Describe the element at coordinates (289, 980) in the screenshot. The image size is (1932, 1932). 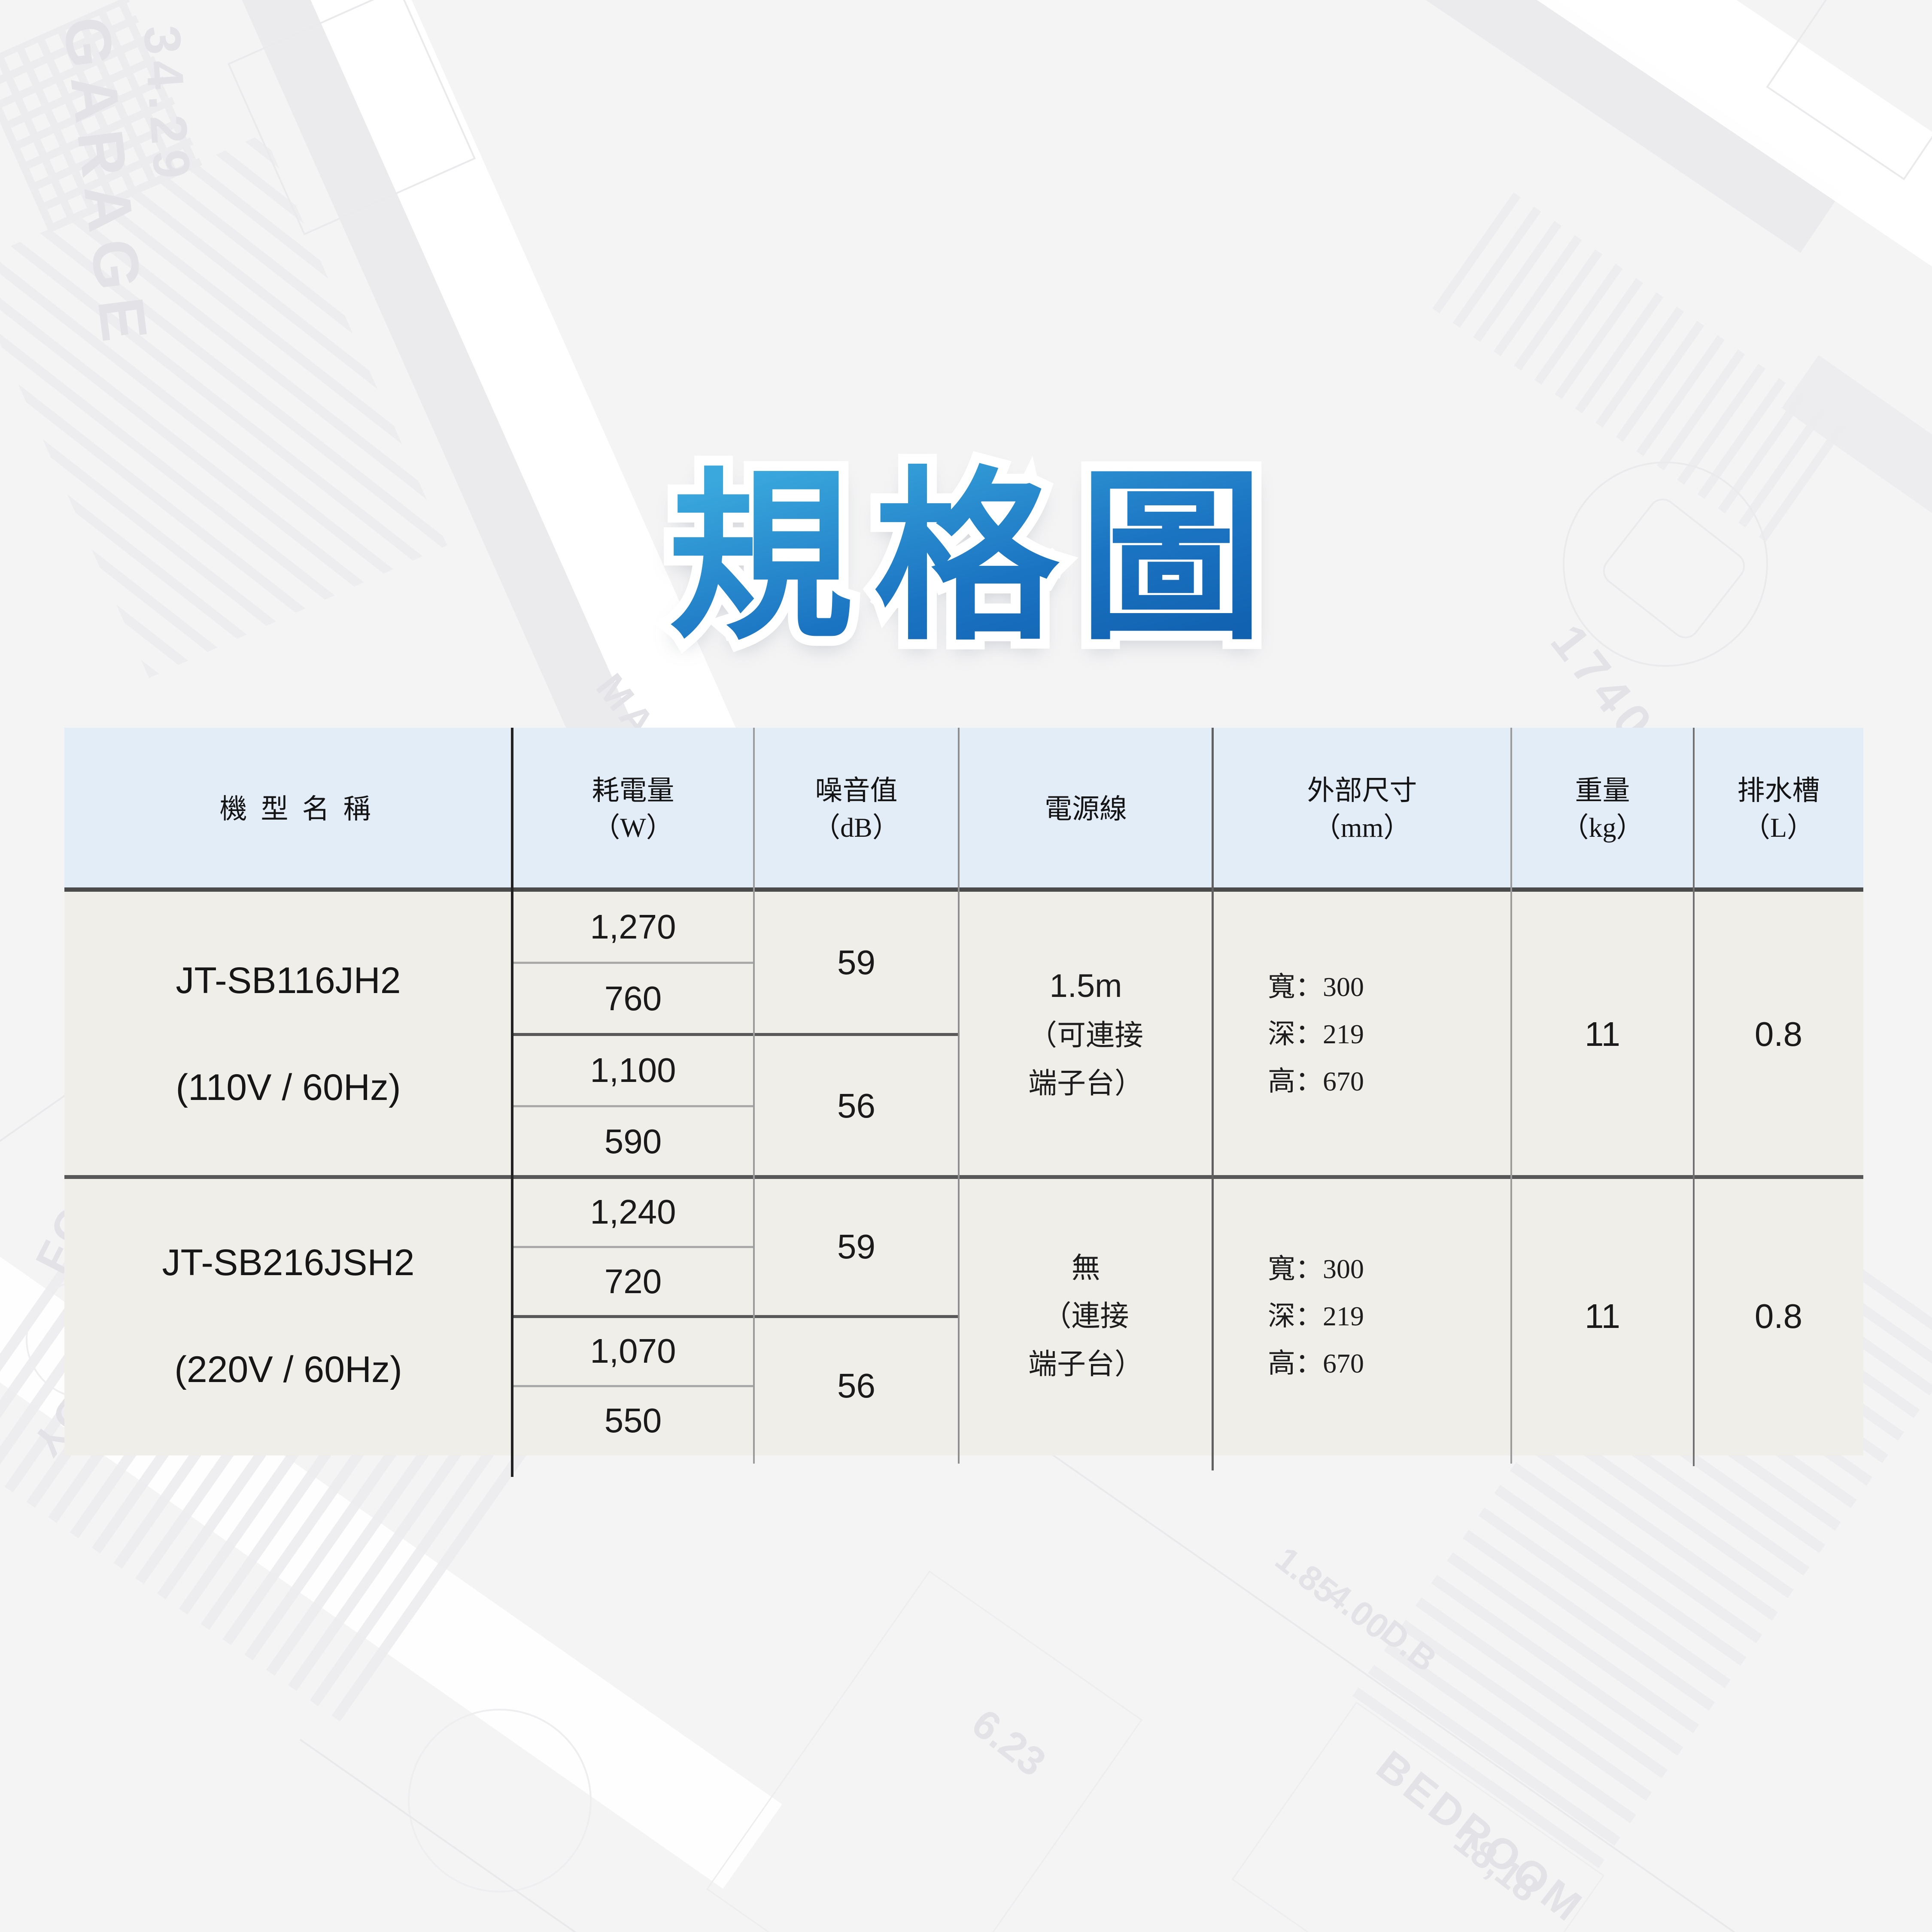
I see `model-name: JT-SB116JH2` at that location.